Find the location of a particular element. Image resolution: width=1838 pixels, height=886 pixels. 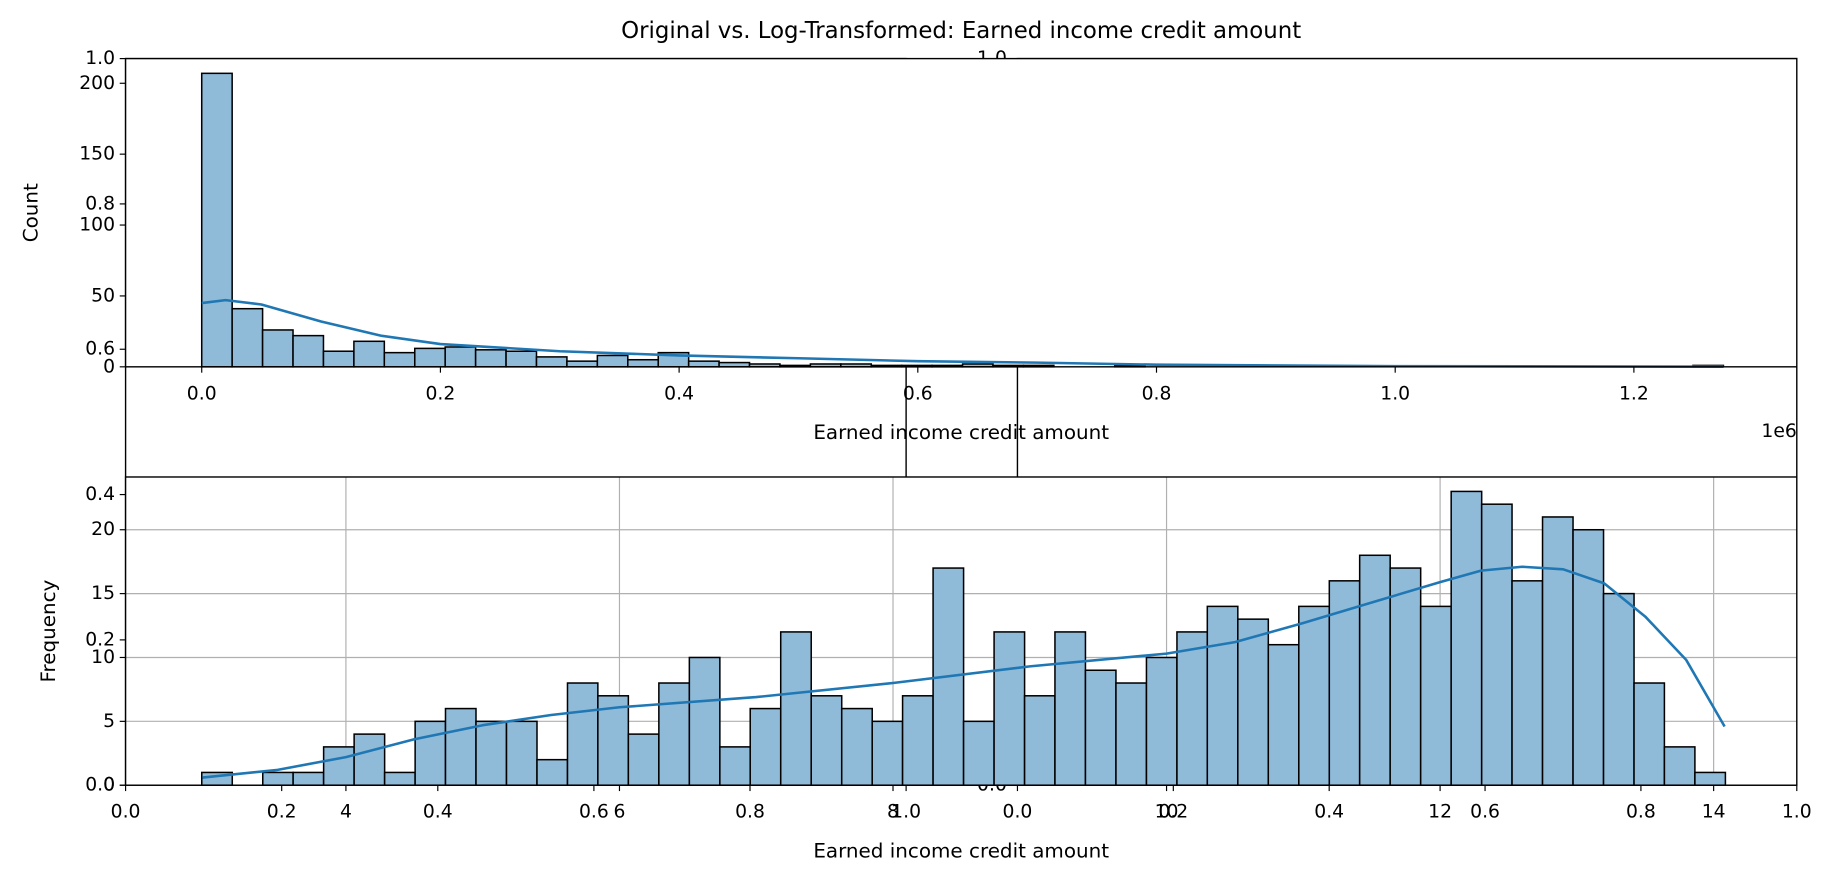

y-tick-label: 20 is located at coordinates (103, 529).